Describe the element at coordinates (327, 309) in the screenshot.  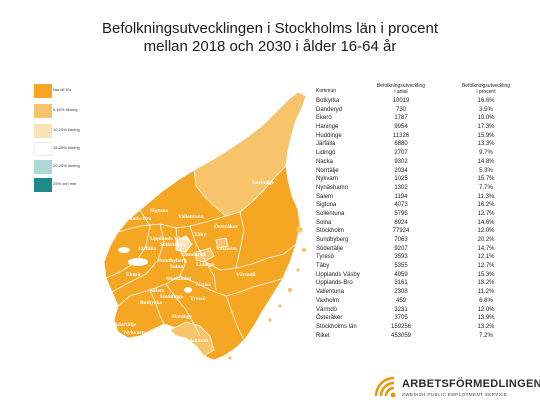
I see `cell-kommun: Värmdö` at that location.